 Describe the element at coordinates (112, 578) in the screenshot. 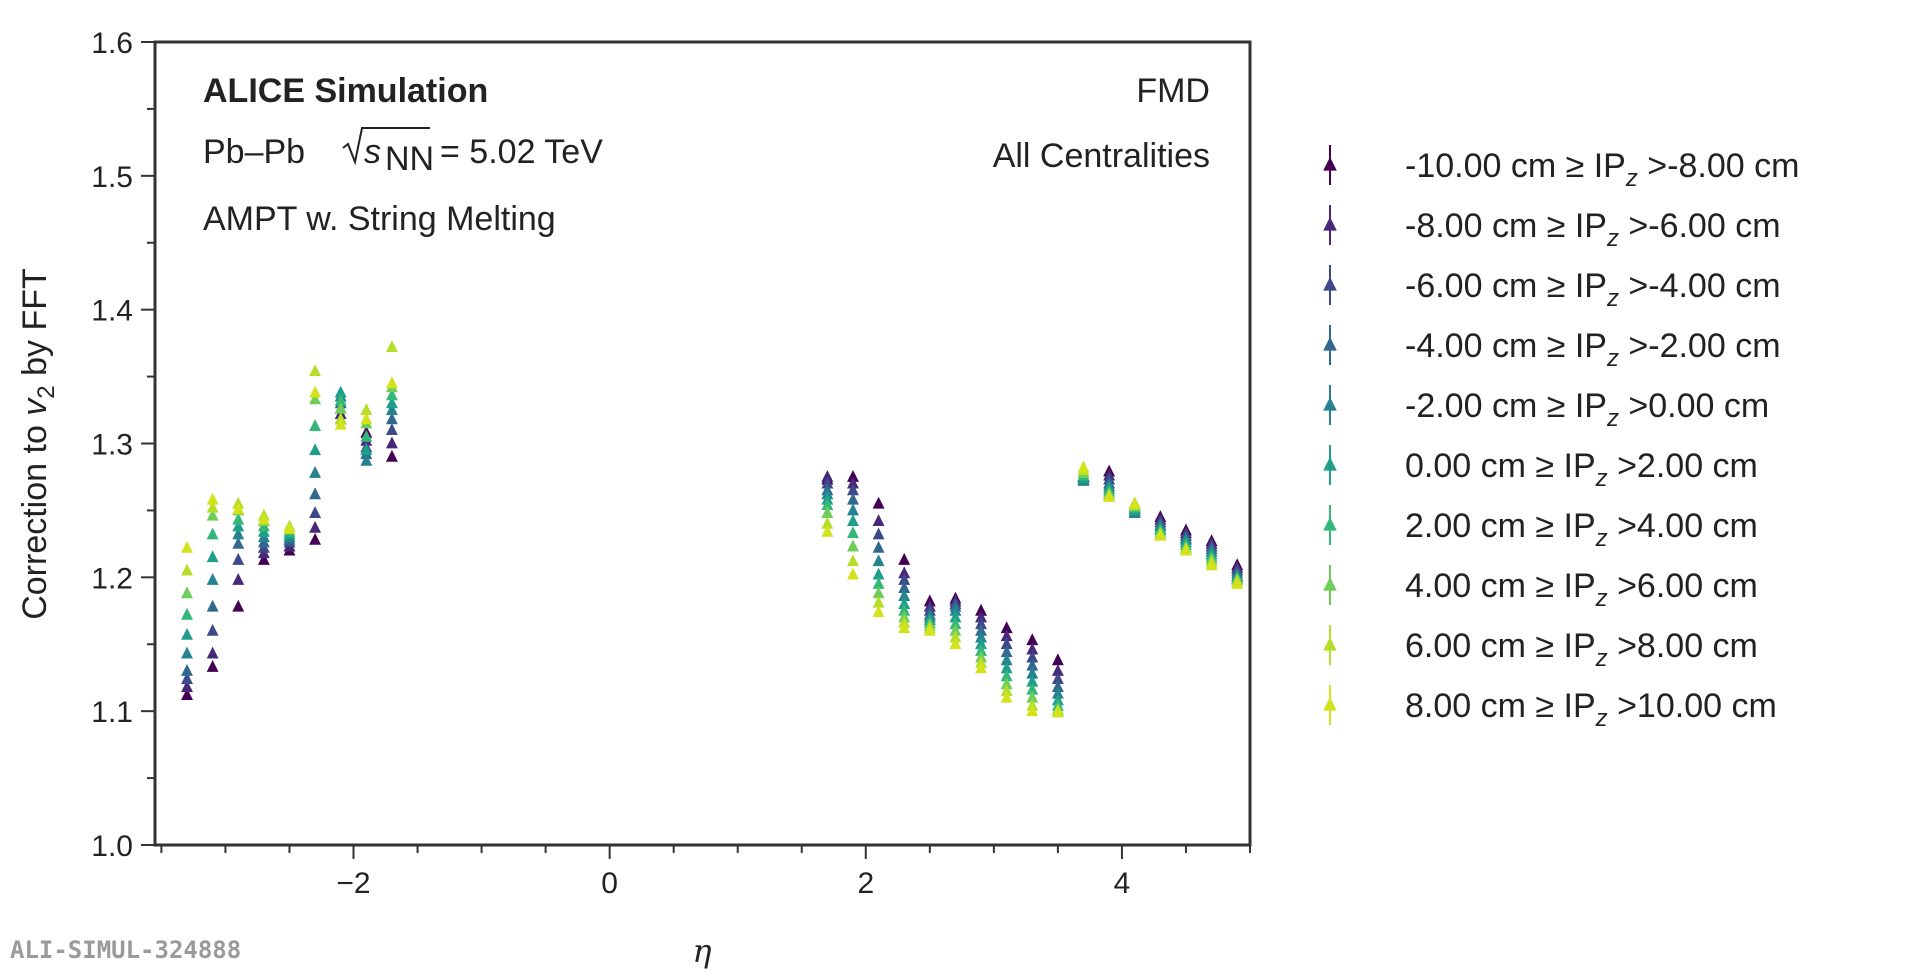

I see `y-tick-label: 1.2` at that location.